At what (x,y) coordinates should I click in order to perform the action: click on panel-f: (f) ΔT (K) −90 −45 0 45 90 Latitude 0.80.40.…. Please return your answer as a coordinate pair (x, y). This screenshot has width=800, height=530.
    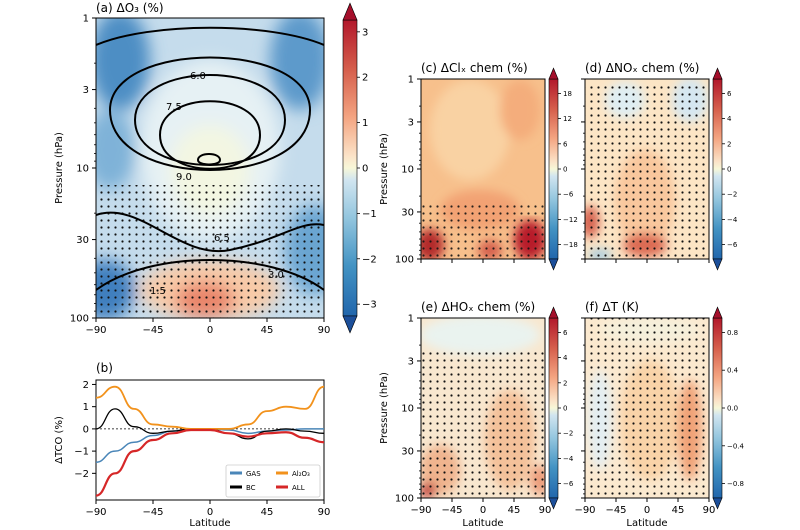
    Looking at the image, I should click on (659, 414).